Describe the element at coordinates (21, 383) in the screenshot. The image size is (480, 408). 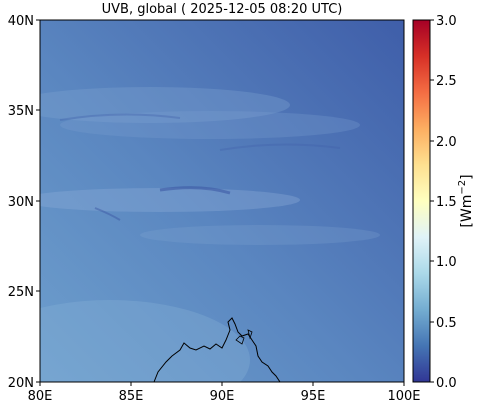
I see `y-tick-label: 20N` at that location.